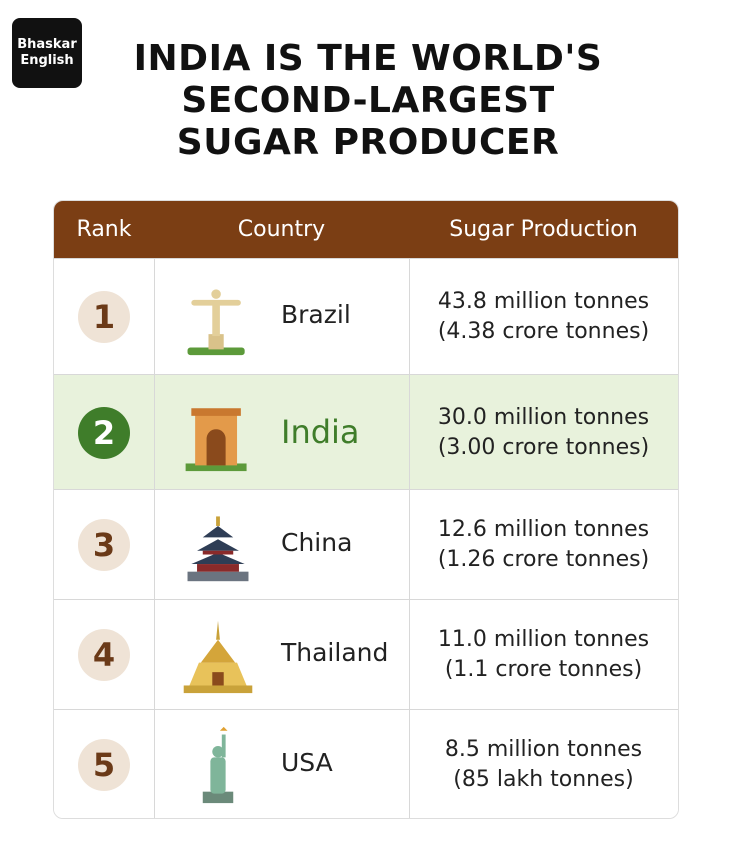 Image resolution: width=730 pixels, height=857 pixels. I want to click on rank-cell: 1, so click(104, 317).